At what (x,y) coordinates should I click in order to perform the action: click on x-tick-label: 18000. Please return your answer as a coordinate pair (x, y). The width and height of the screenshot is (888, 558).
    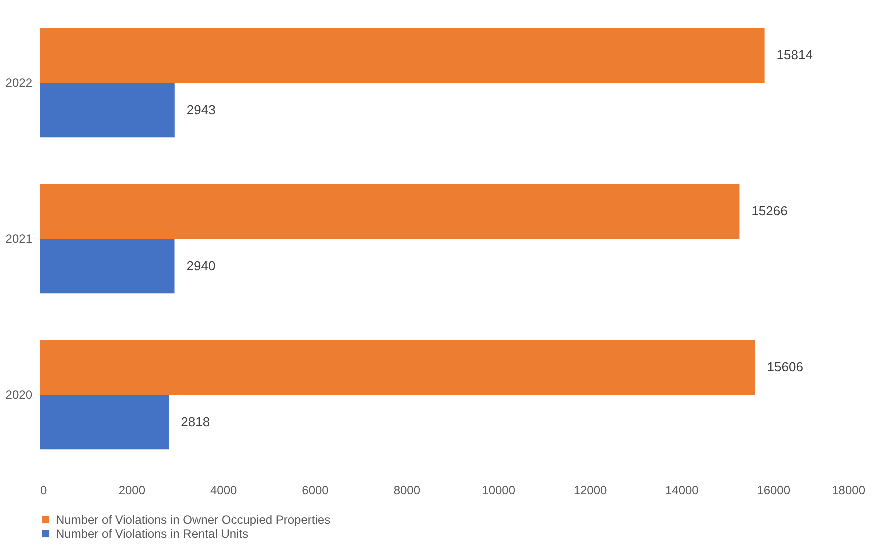
    Looking at the image, I should click on (849, 491).